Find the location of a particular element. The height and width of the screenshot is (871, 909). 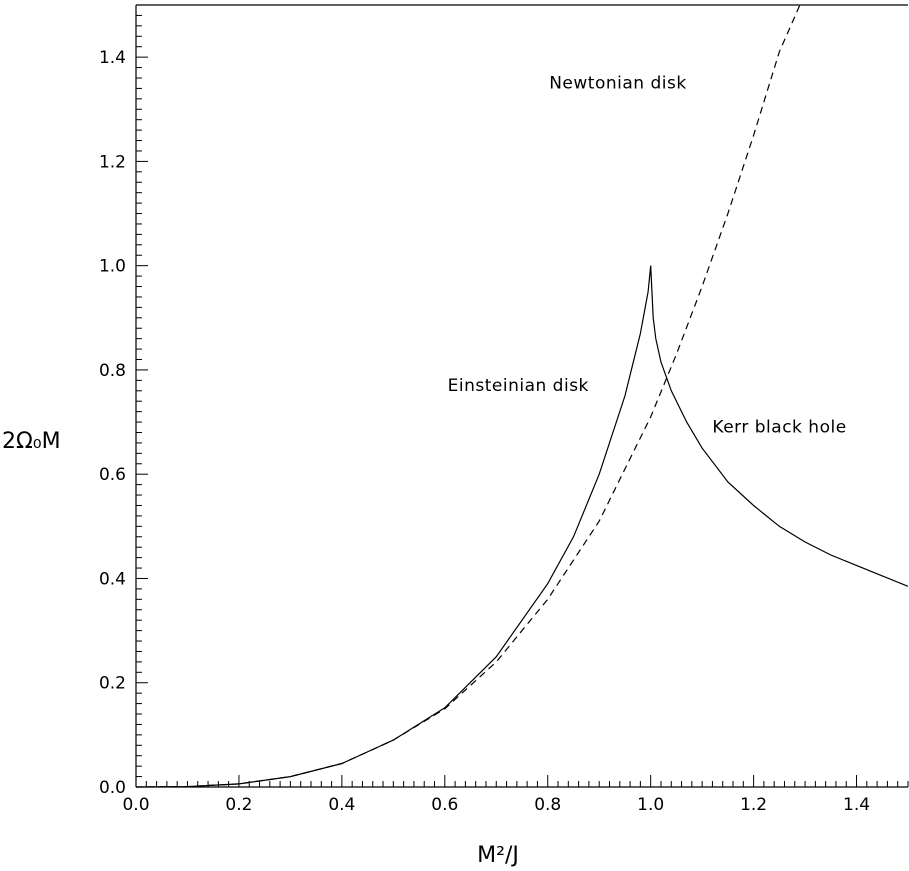

x-tick-label: 0.2 is located at coordinates (238, 805).